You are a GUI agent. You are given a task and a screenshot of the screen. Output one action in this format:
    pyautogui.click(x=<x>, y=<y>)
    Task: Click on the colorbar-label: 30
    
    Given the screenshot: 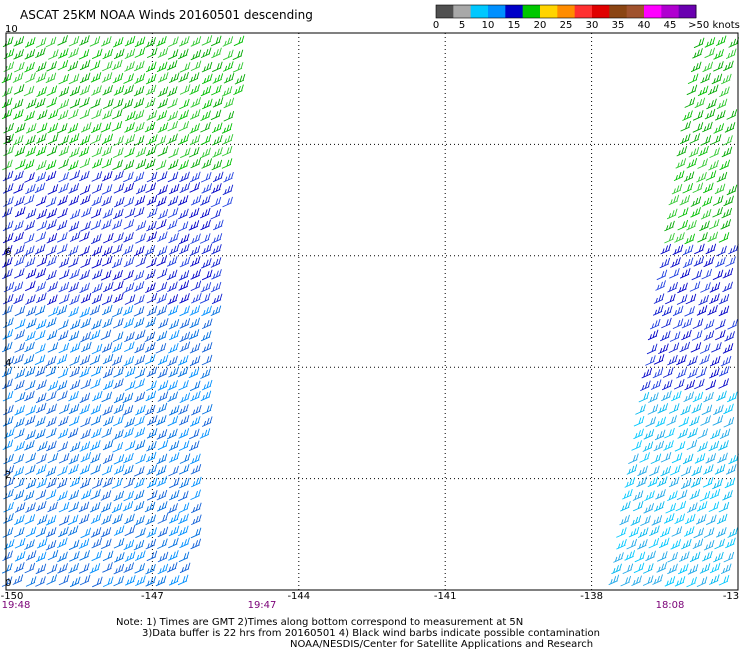 What is the action you would take?
    pyautogui.click(x=592, y=25)
    